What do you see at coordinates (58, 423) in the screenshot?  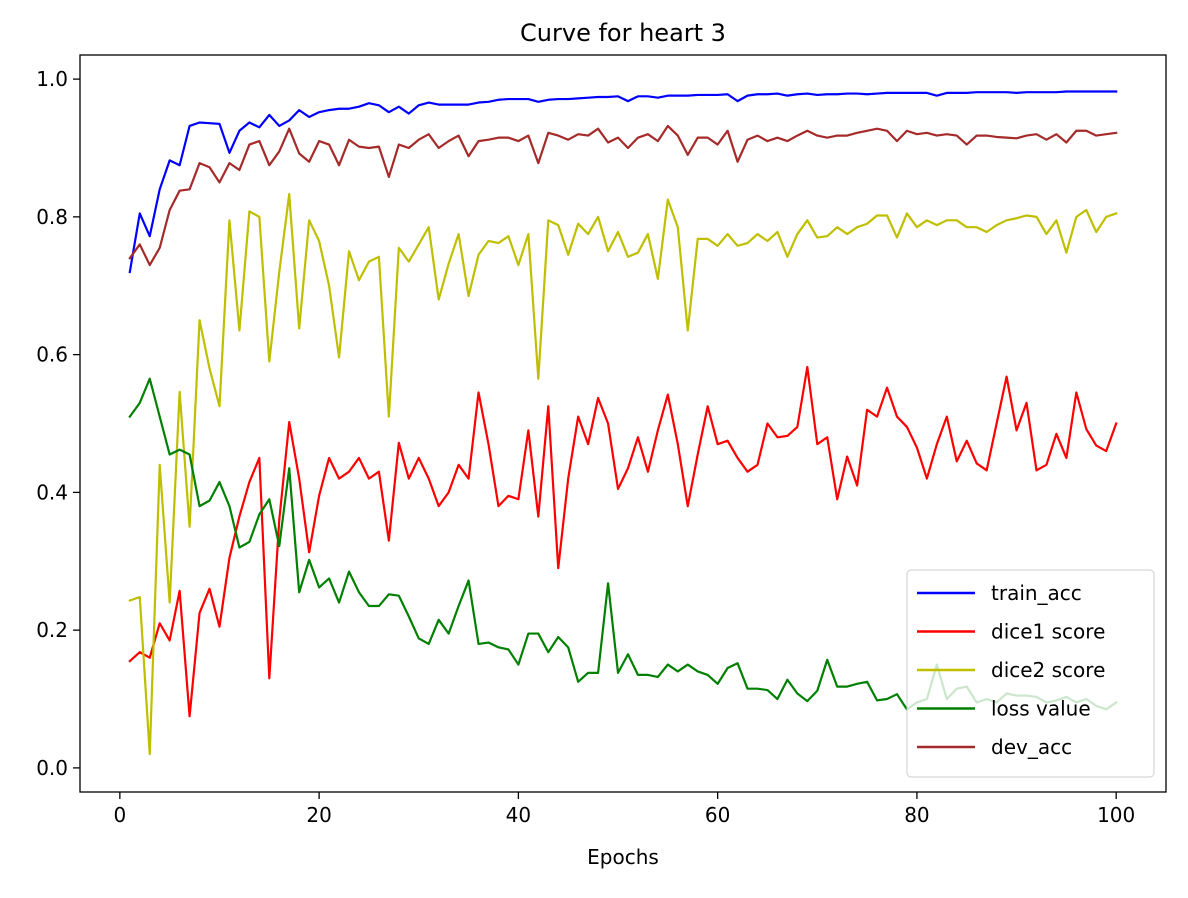 I see `y-axis: 0.0 0.2 0.4 0.6 0.8 1.0` at bounding box center [58, 423].